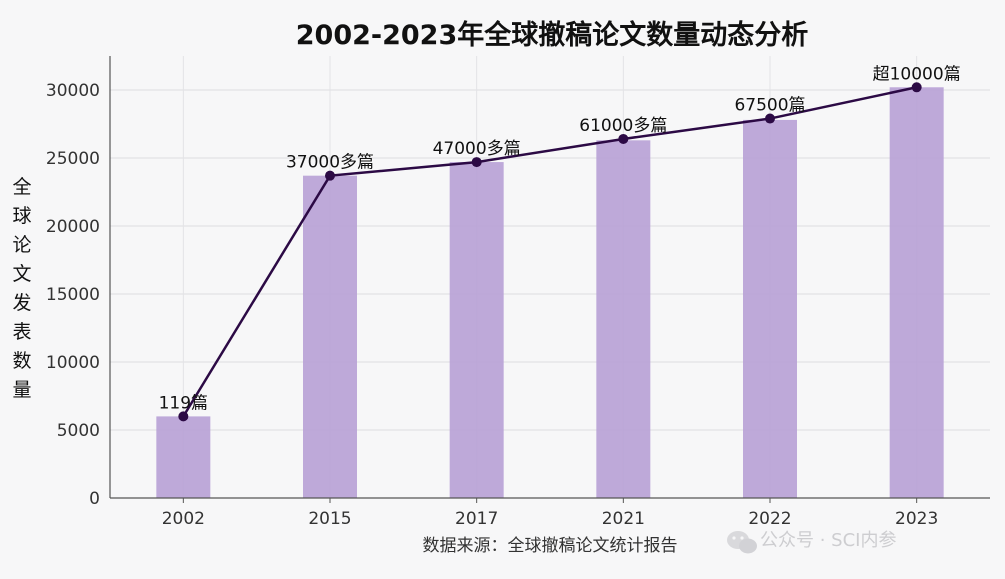  I want to click on y-tick-label: 25000, so click(73, 159).